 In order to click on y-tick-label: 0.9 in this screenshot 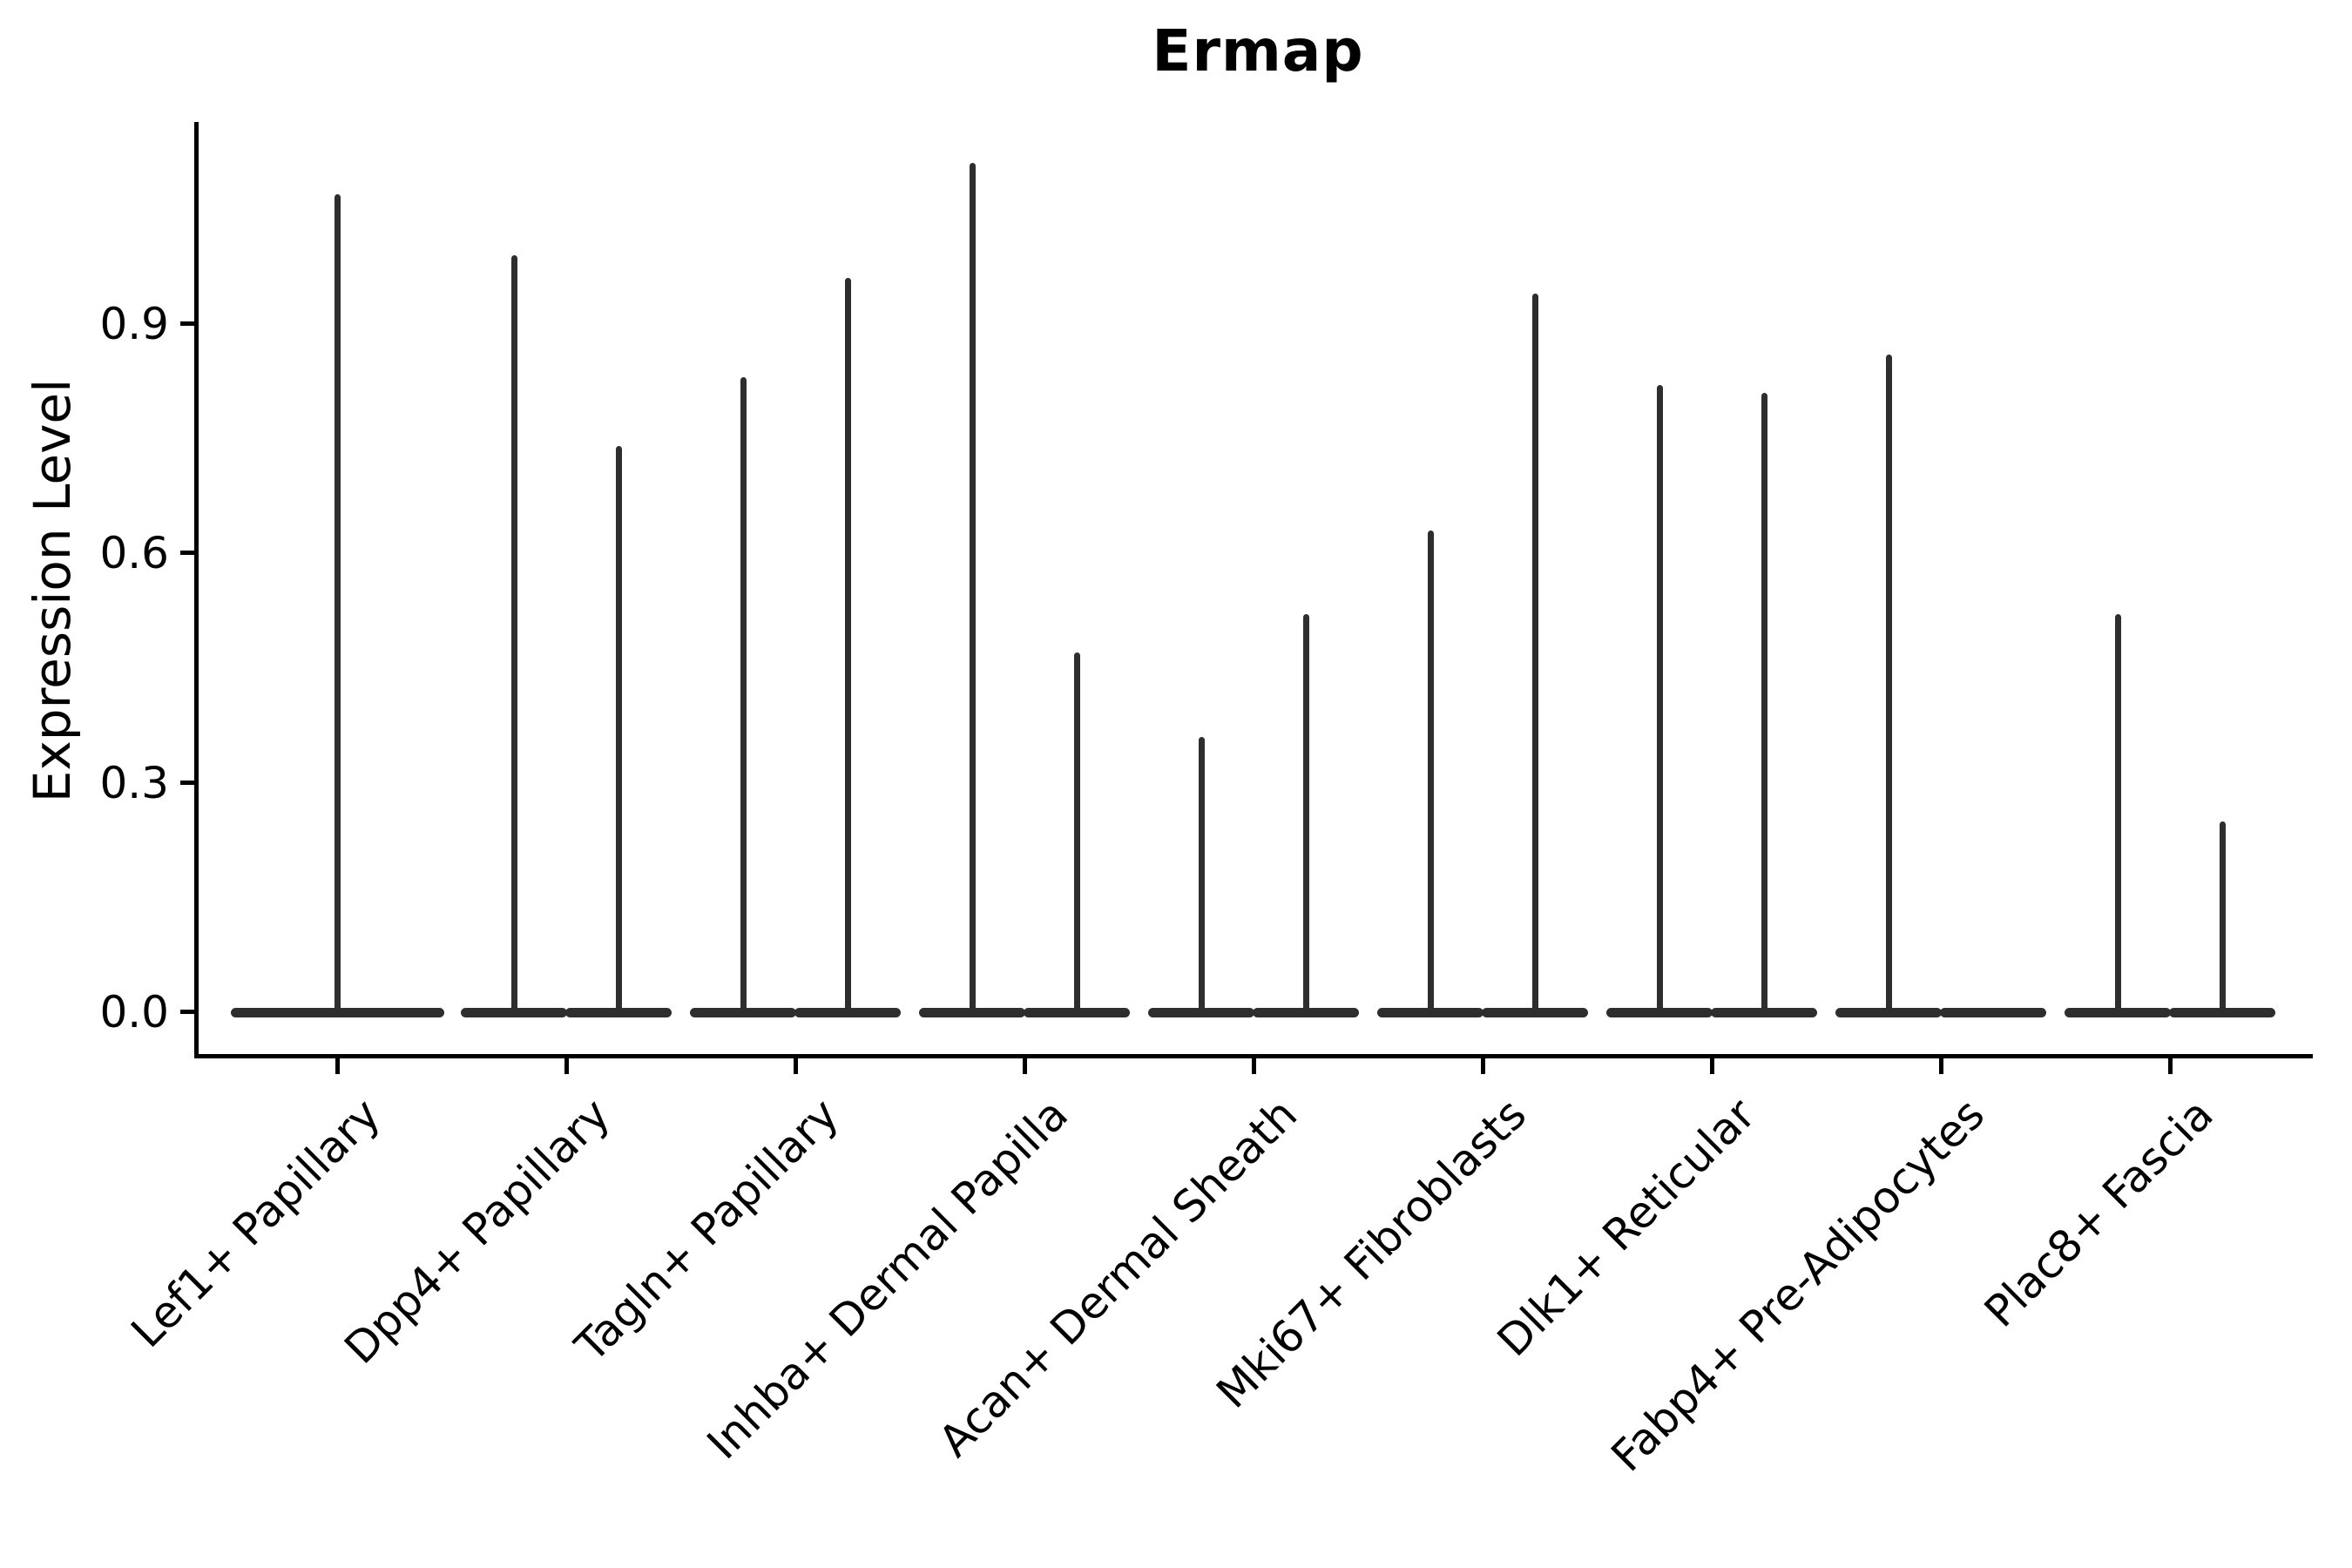, I will do `click(134, 324)`.